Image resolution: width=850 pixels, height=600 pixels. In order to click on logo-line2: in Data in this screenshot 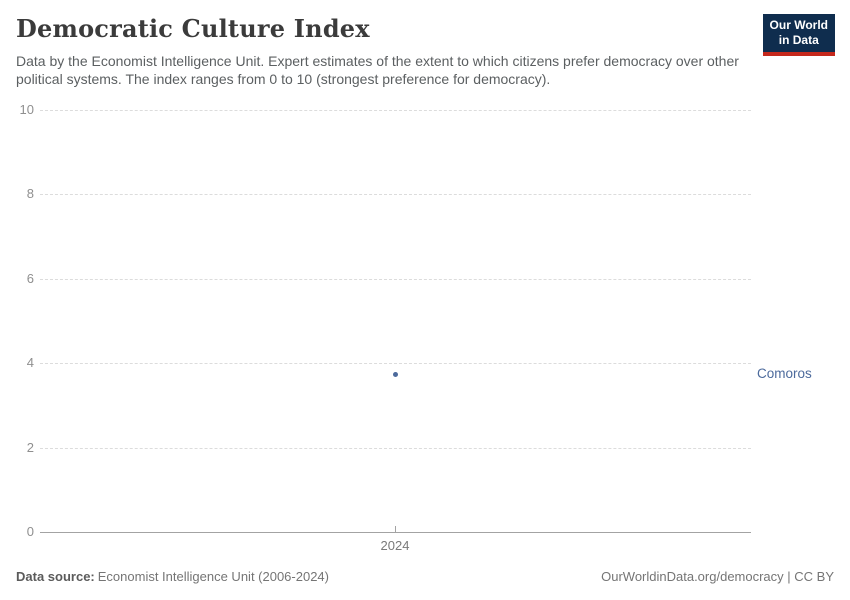, I will do `click(798, 40)`.